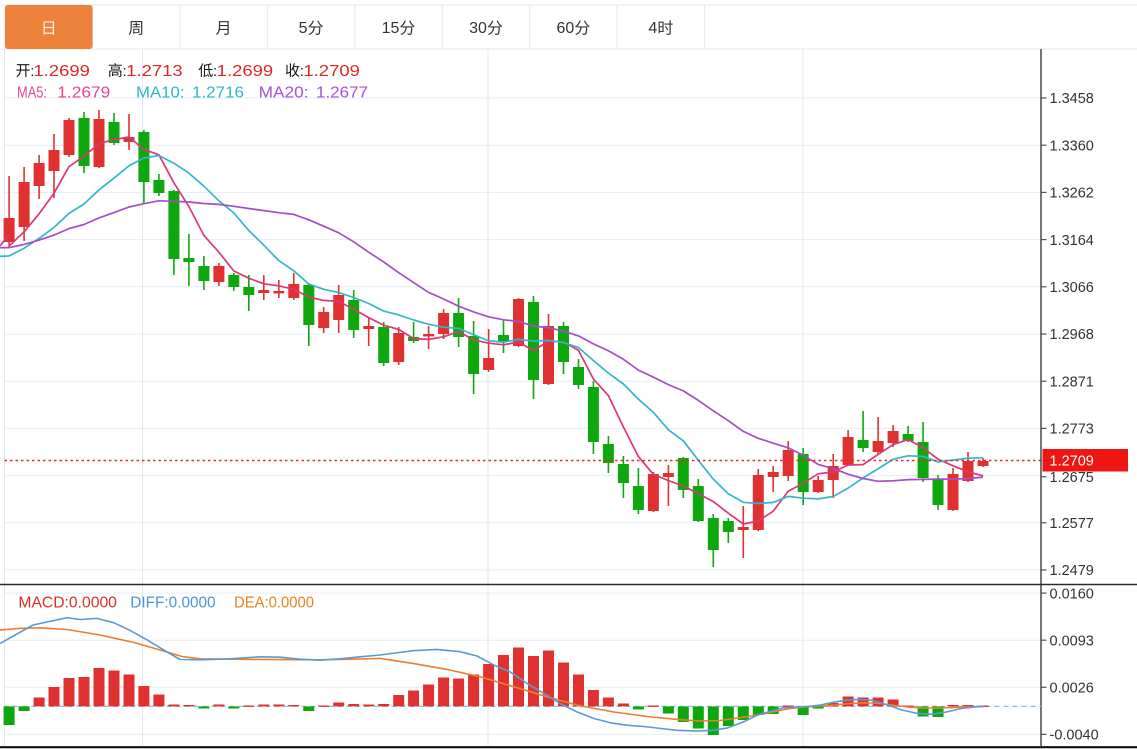  What do you see at coordinates (652, 28) in the screenshot?
I see `svg-text: 4` at bounding box center [652, 28].